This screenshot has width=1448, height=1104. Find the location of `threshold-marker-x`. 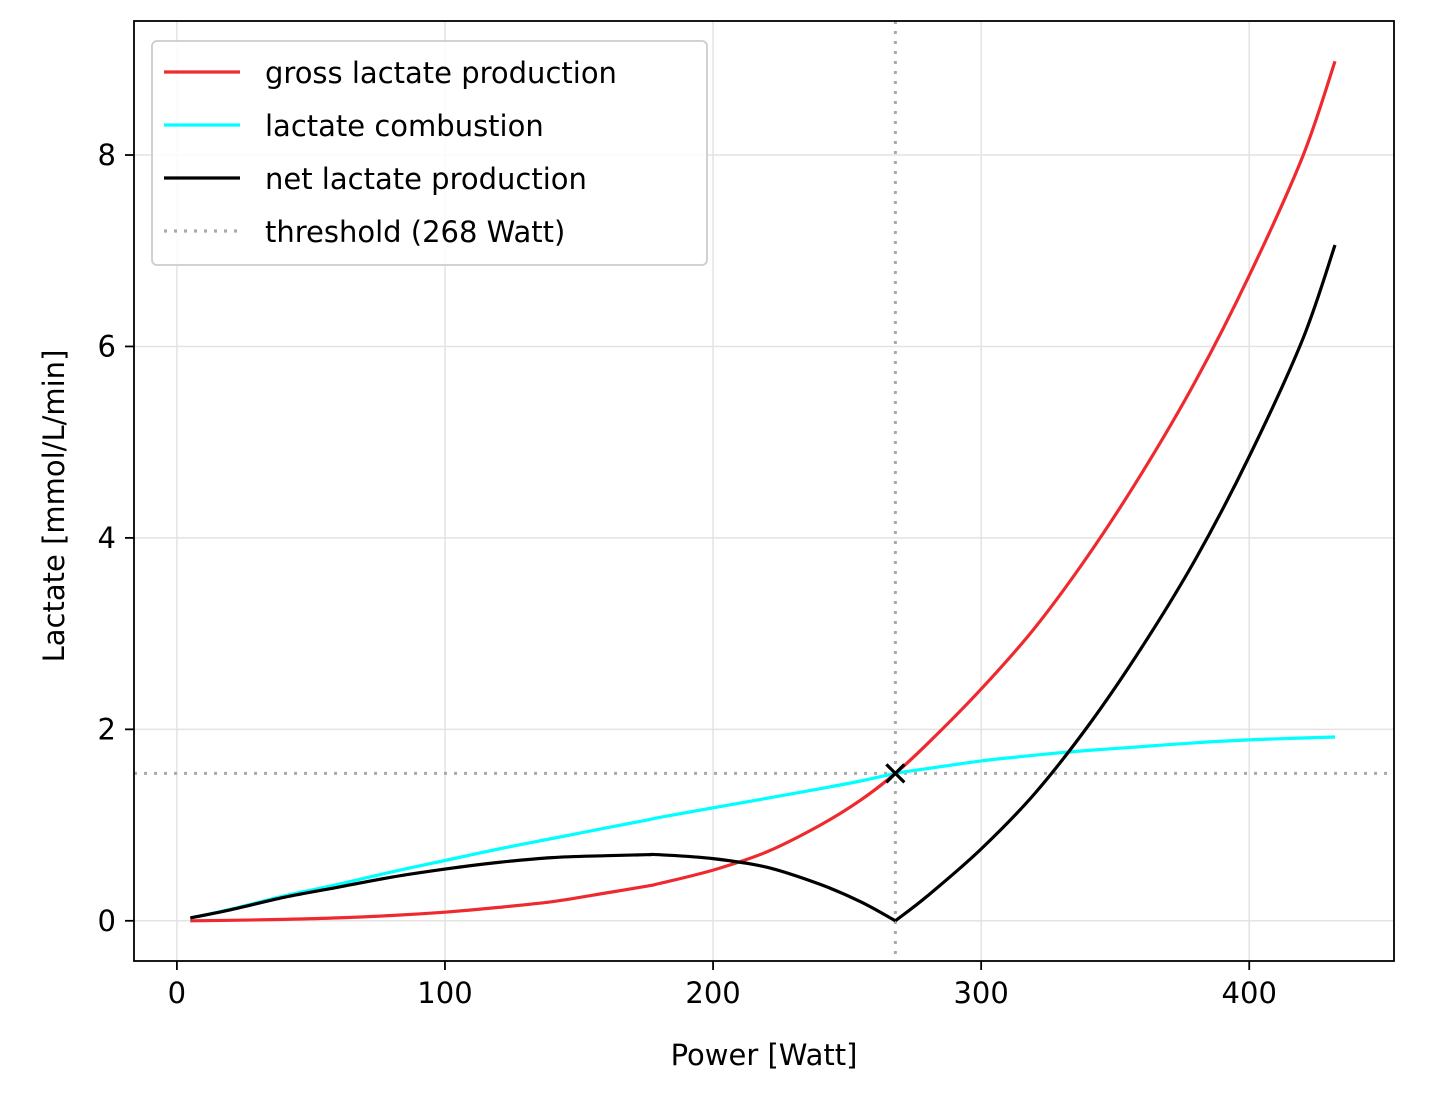

threshold-marker-x is located at coordinates (895, 773).